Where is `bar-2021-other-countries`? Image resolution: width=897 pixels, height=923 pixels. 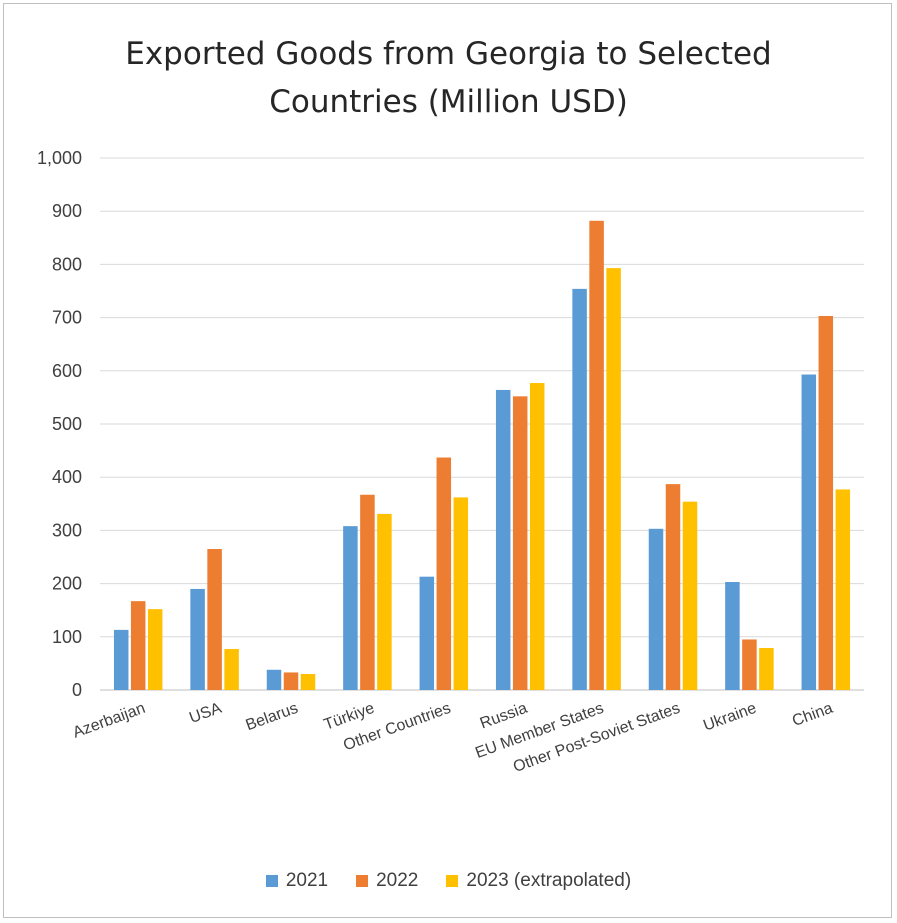
bar-2021-other-countries is located at coordinates (427, 633).